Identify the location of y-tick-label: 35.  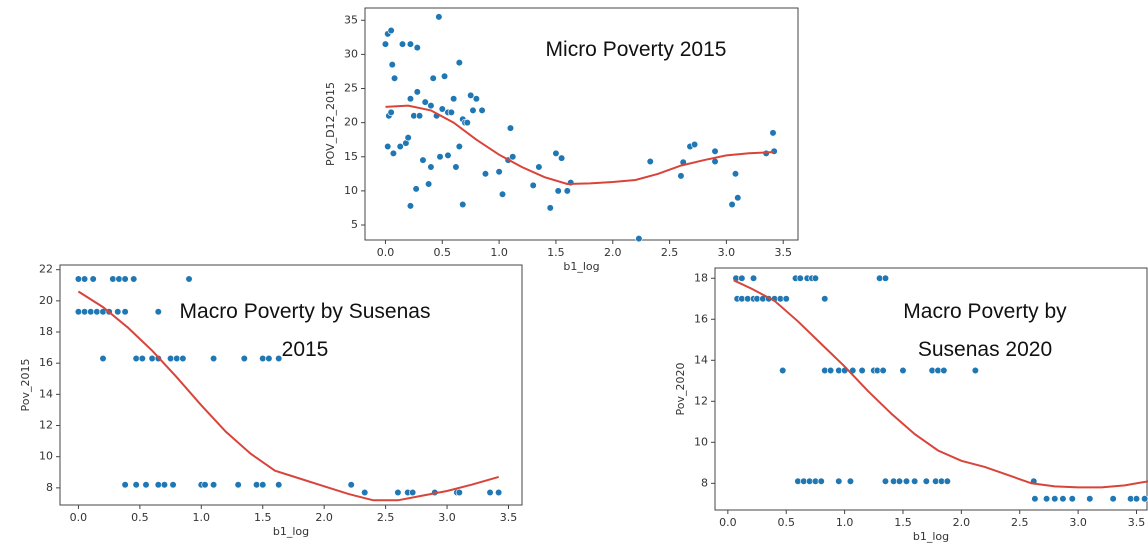
(351, 19).